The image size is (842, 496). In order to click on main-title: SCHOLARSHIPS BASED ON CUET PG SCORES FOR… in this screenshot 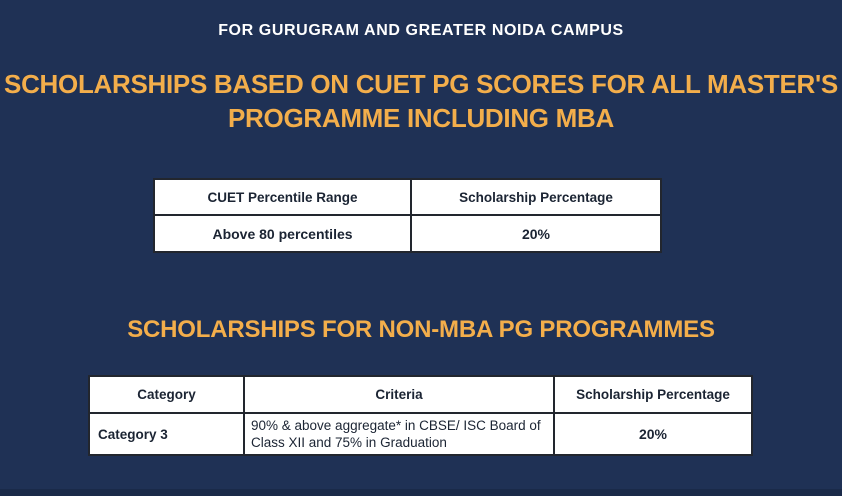, I will do `click(421, 101)`.